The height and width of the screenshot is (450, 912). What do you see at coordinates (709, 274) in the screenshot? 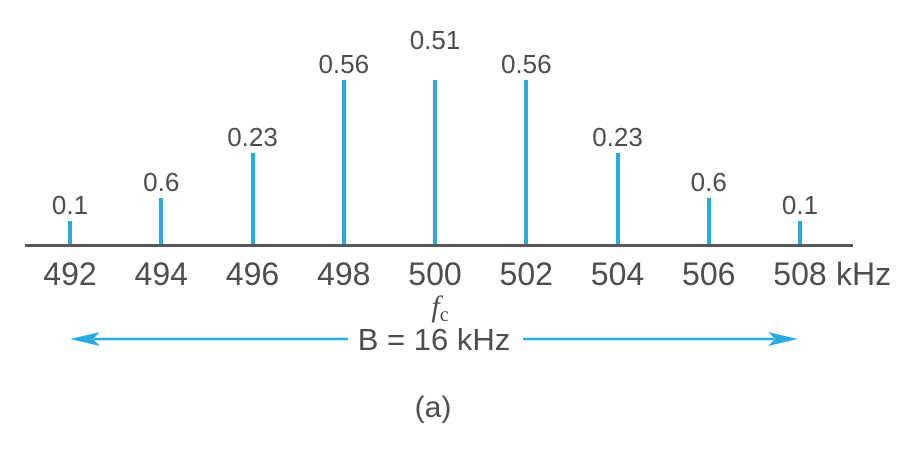
I see `frequency-tick-label: 506` at bounding box center [709, 274].